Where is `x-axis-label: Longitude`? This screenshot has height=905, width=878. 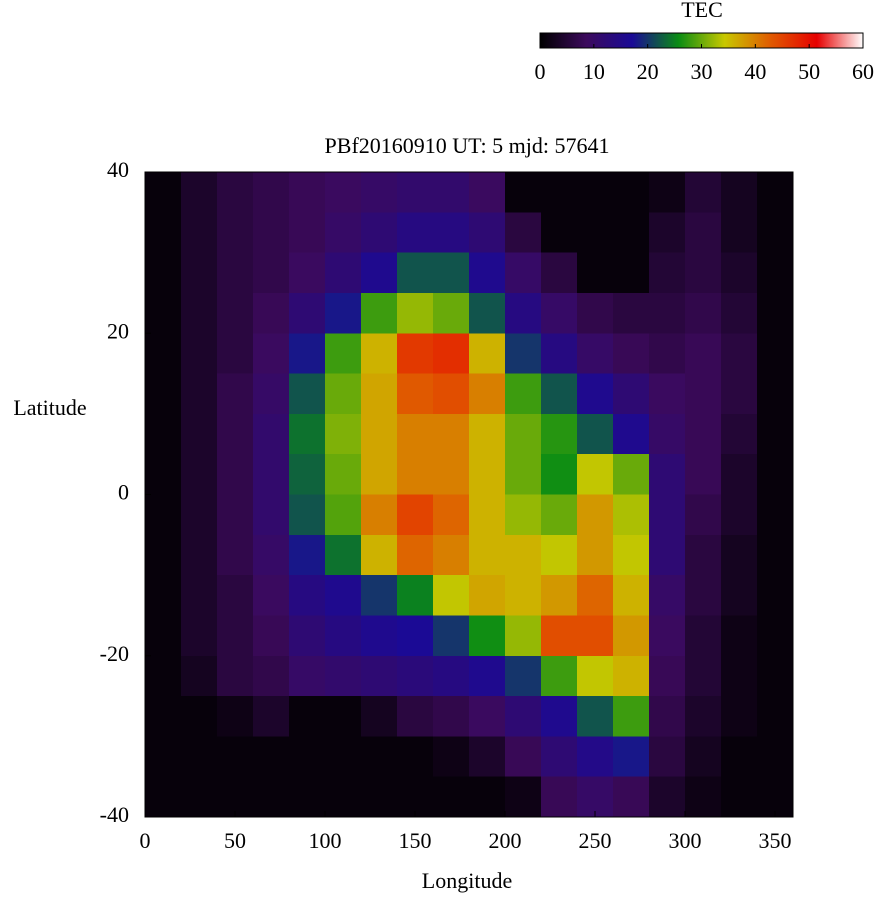
x-axis-label: Longitude is located at coordinates (467, 880).